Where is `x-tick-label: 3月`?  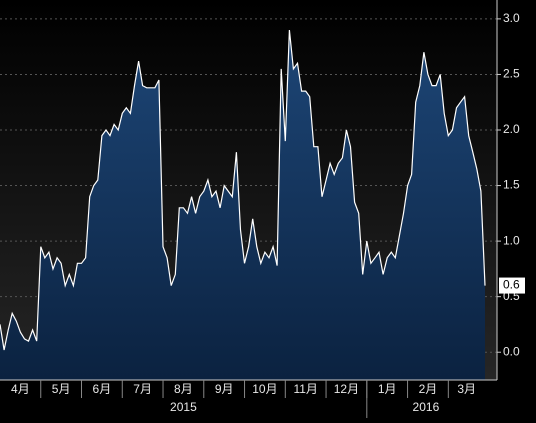 x-tick-label: 3月 is located at coordinates (466, 389).